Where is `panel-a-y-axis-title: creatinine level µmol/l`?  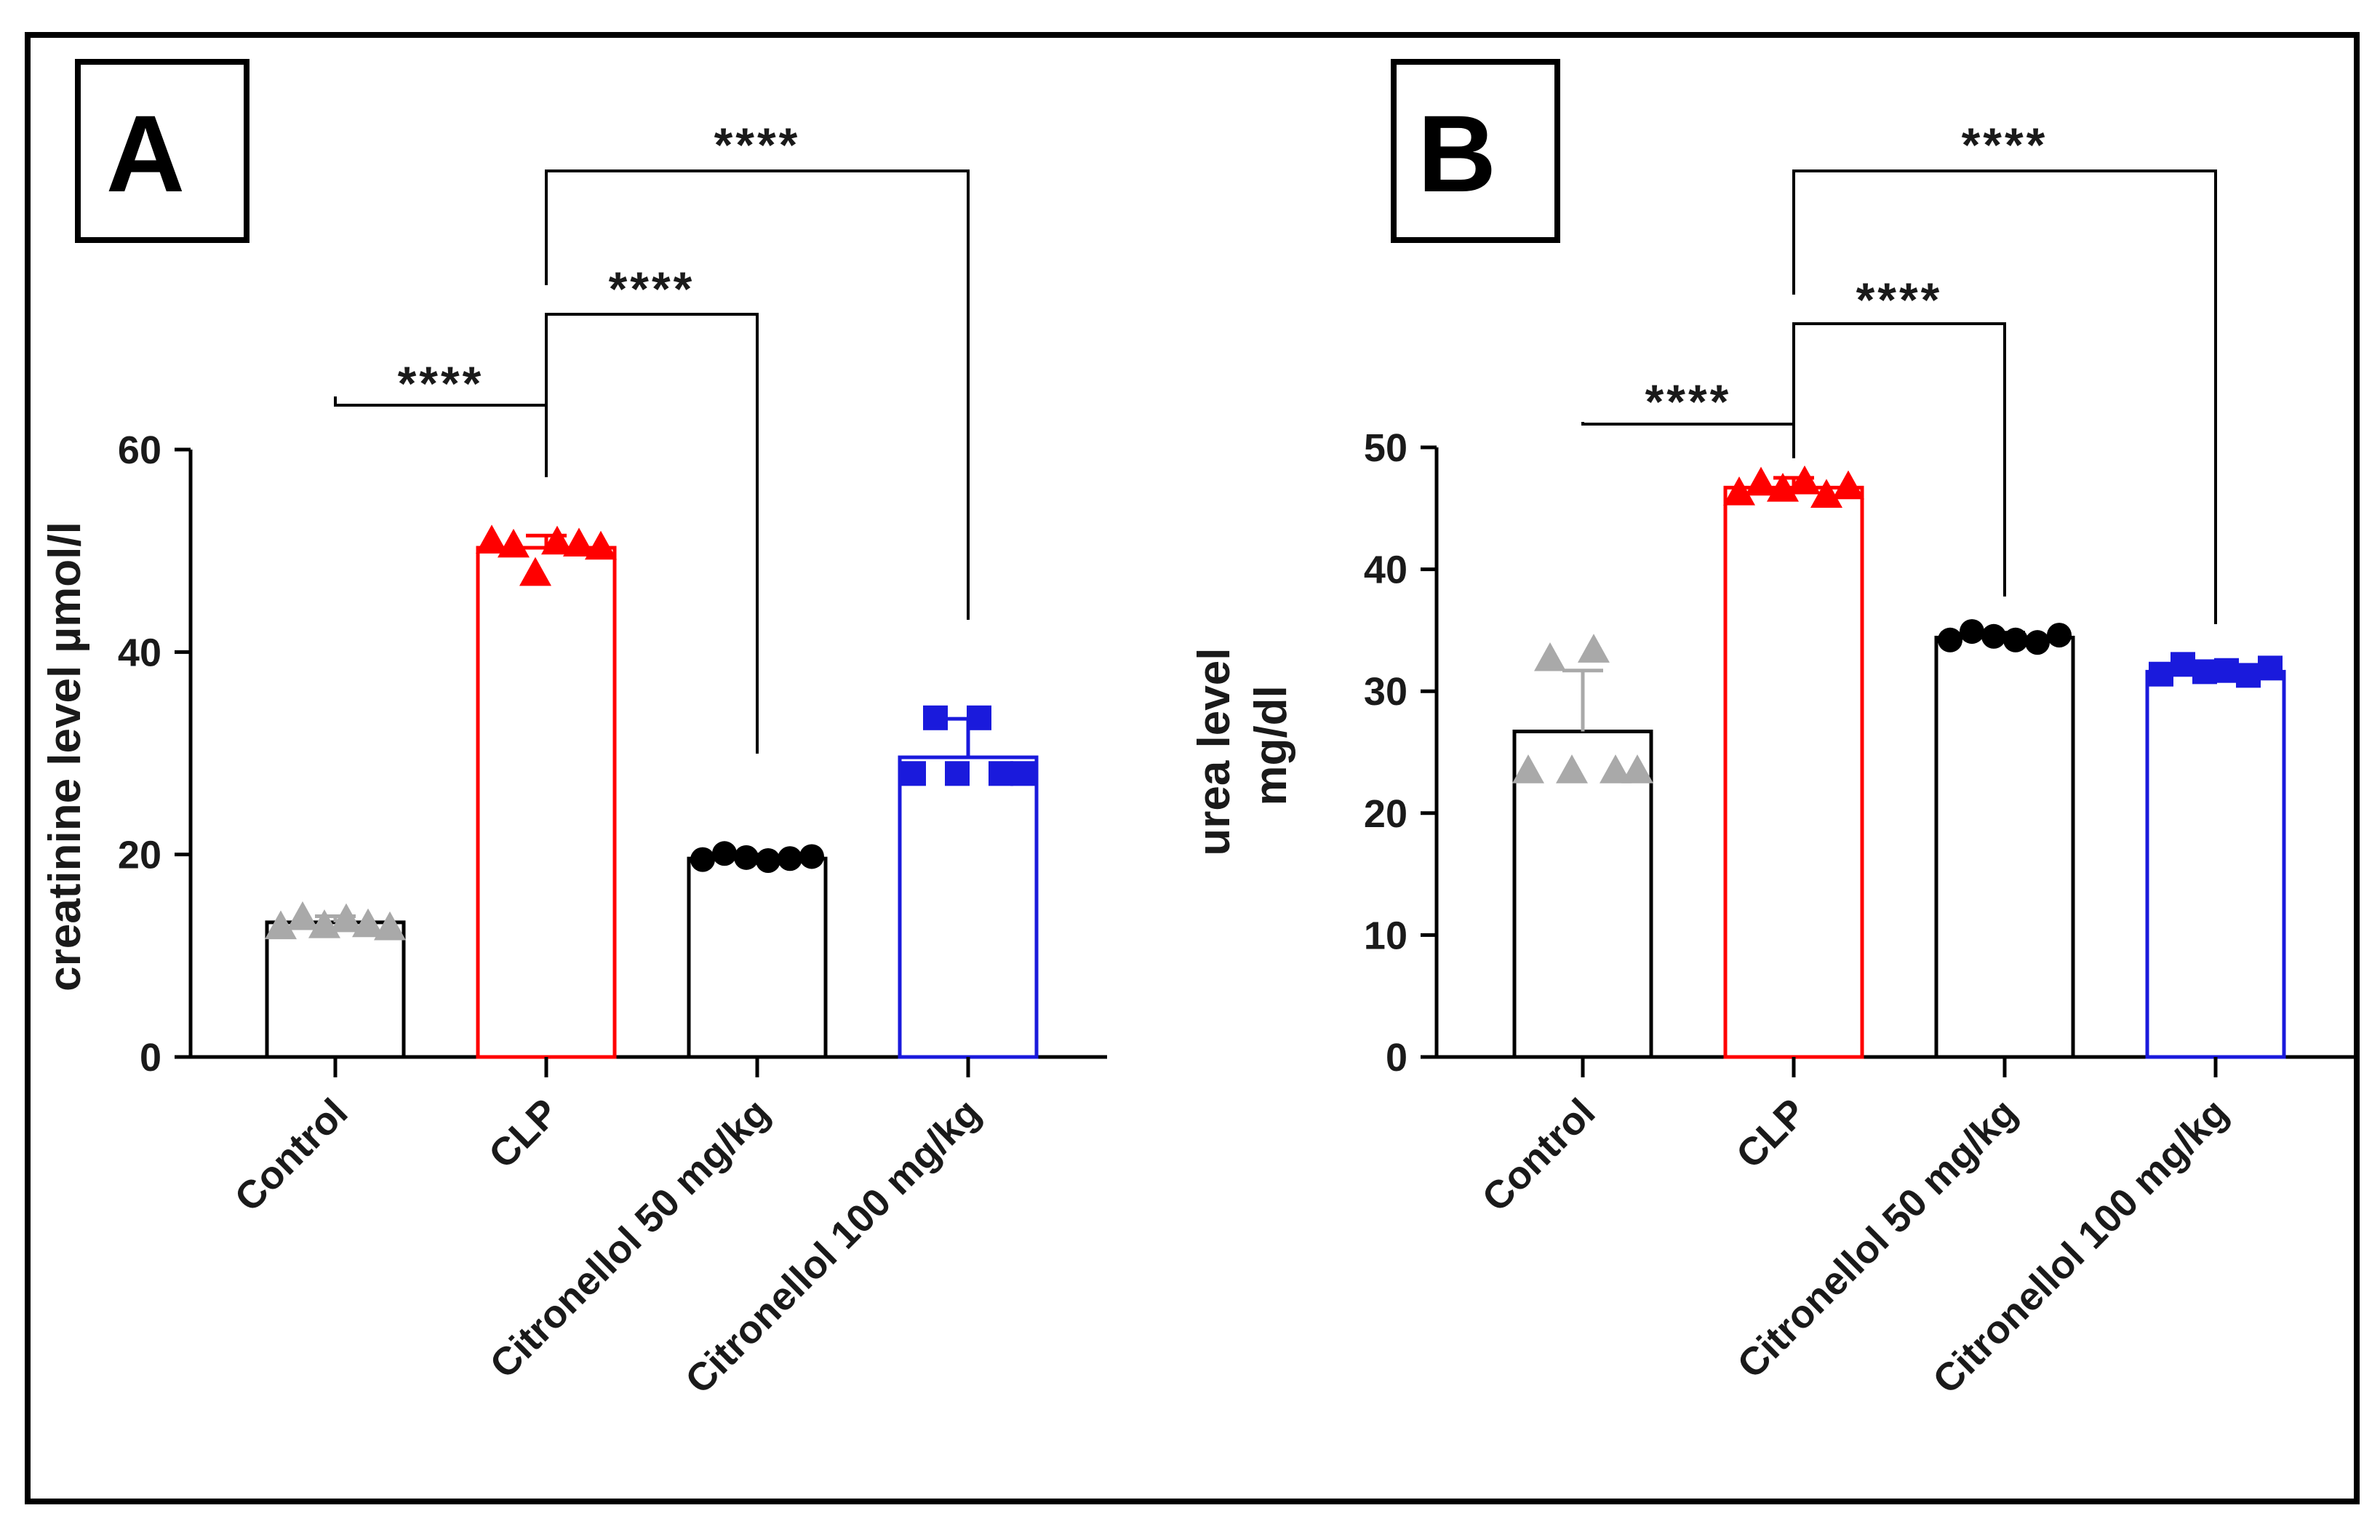 panel-a-y-axis-title: creatinine level µmol/l is located at coordinates (65, 757).